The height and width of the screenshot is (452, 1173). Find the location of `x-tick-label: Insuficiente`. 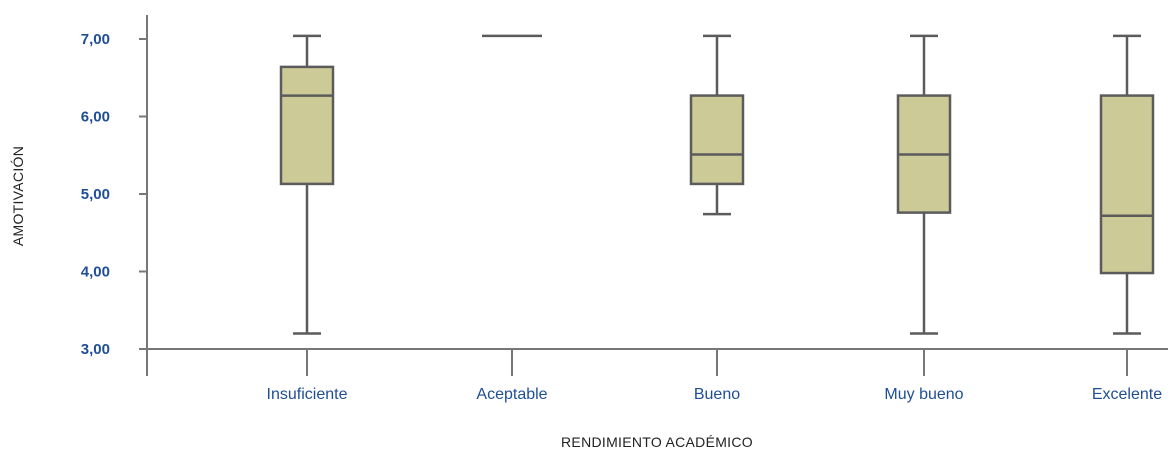

x-tick-label: Insuficiente is located at coordinates (307, 394).